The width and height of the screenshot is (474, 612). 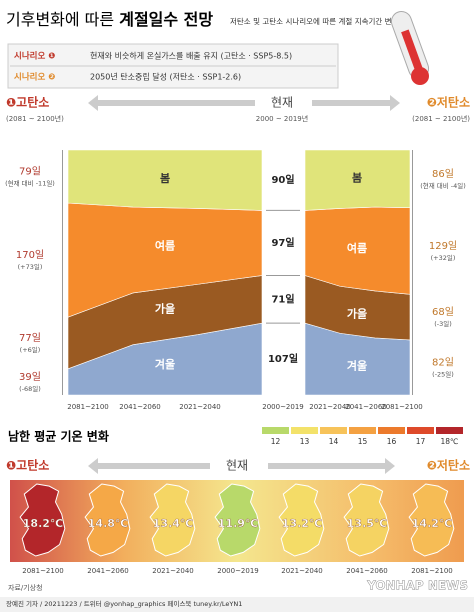 I want to click on subtitle: 저탄소 및 고탄소 시나리오에 따른 계절 지속기간 변화, so click(x=314, y=21).